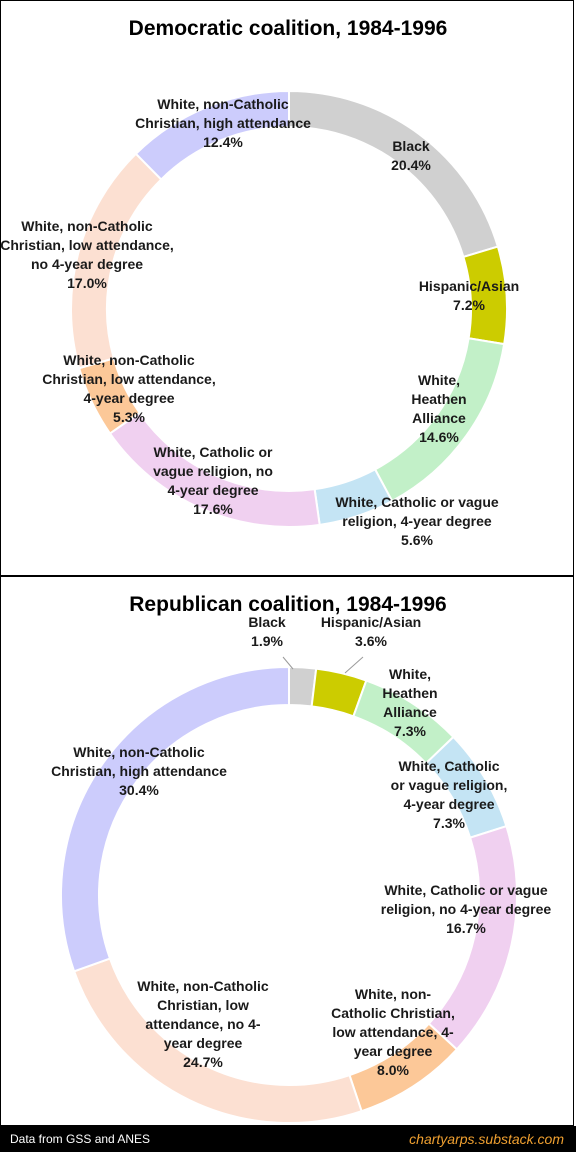 The height and width of the screenshot is (1152, 576). What do you see at coordinates (203, 1062) in the screenshot?
I see `slice-value-label: 24.7%` at bounding box center [203, 1062].